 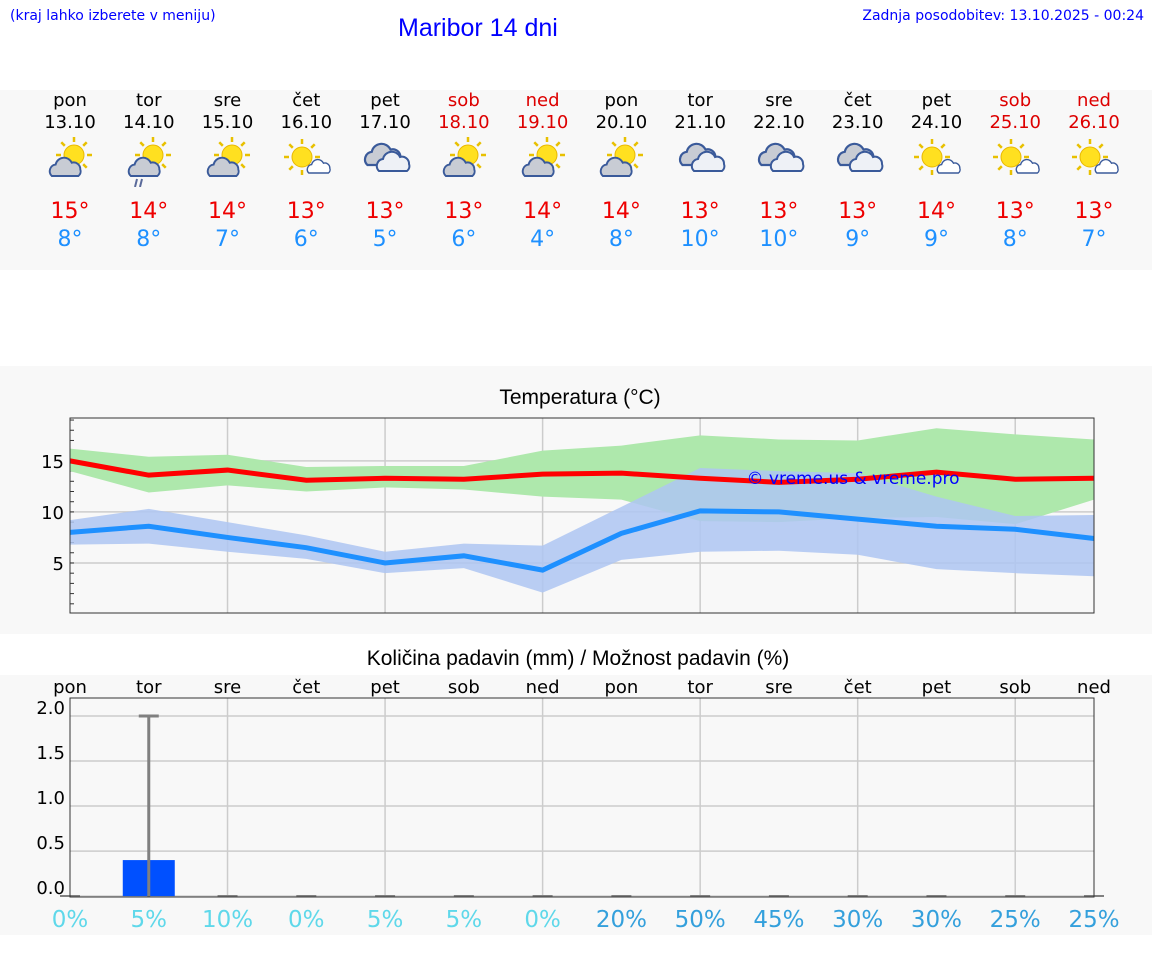 What do you see at coordinates (50, 843) in the screenshot?
I see `y-tick-label: 0.5` at bounding box center [50, 843].